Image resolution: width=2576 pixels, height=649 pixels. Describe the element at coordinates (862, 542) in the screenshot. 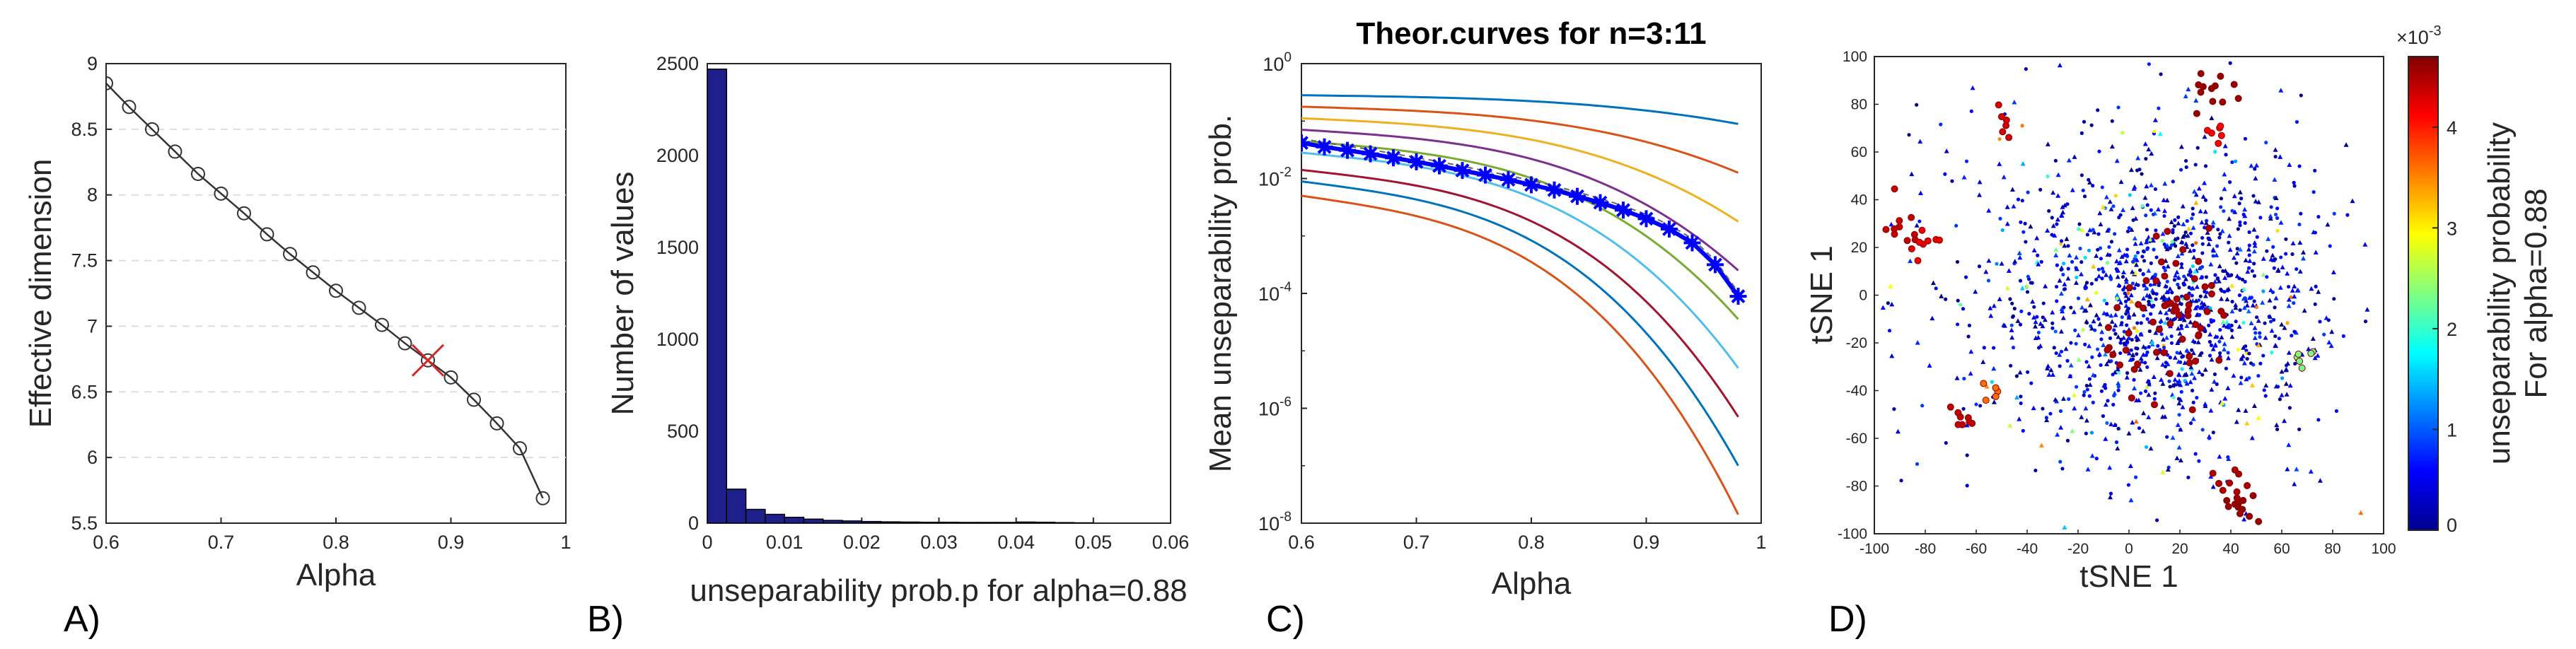

I see `panel-b-xtick-label: 0.02` at that location.